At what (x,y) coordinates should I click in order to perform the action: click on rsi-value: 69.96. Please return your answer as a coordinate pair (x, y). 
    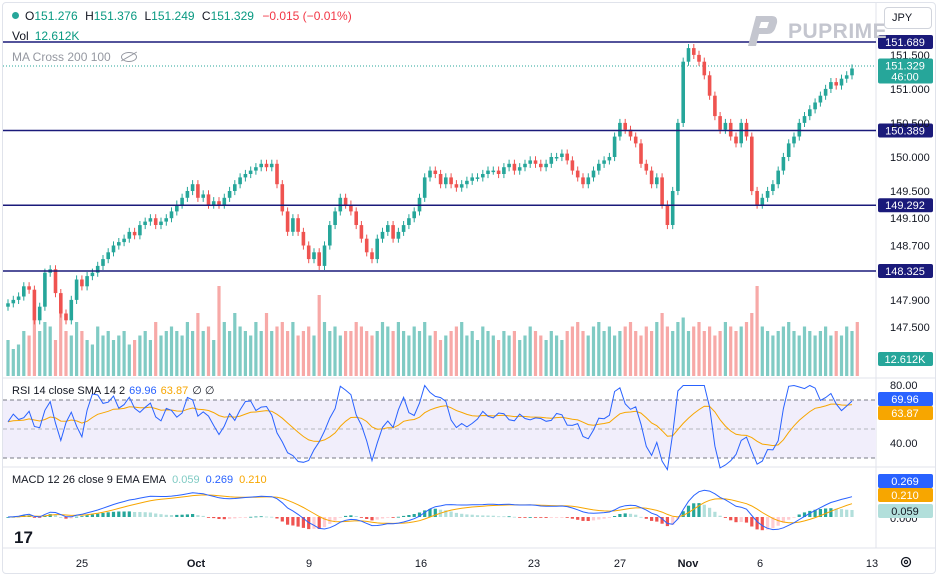
    Looking at the image, I should click on (143, 391).